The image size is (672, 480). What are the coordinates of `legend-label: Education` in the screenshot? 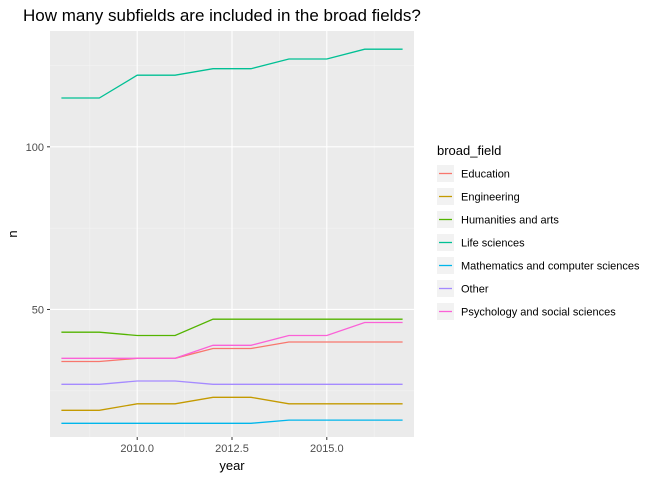 It's located at (485, 175).